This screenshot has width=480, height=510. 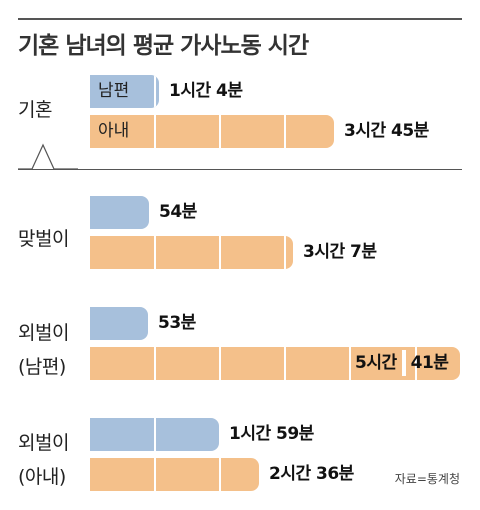 What do you see at coordinates (340, 252) in the screenshot?
I see `bar-value-label: 3시간 7분` at bounding box center [340, 252].